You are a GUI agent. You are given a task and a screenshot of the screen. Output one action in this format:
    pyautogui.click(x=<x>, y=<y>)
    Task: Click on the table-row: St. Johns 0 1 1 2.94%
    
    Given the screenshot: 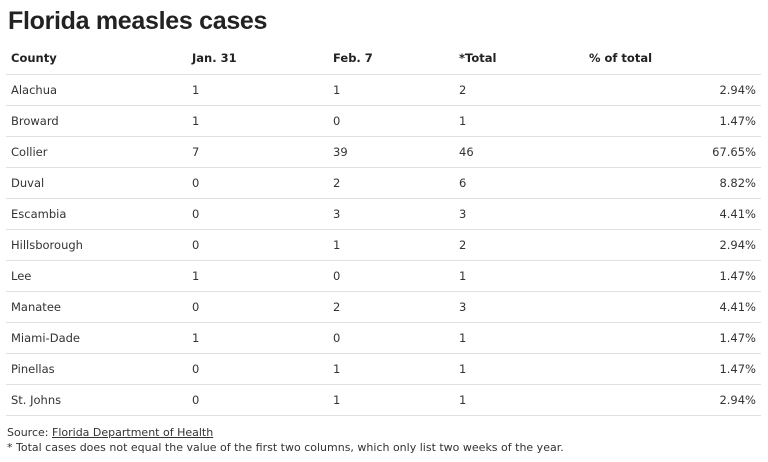 What is the action you would take?
    pyautogui.click(x=383, y=400)
    